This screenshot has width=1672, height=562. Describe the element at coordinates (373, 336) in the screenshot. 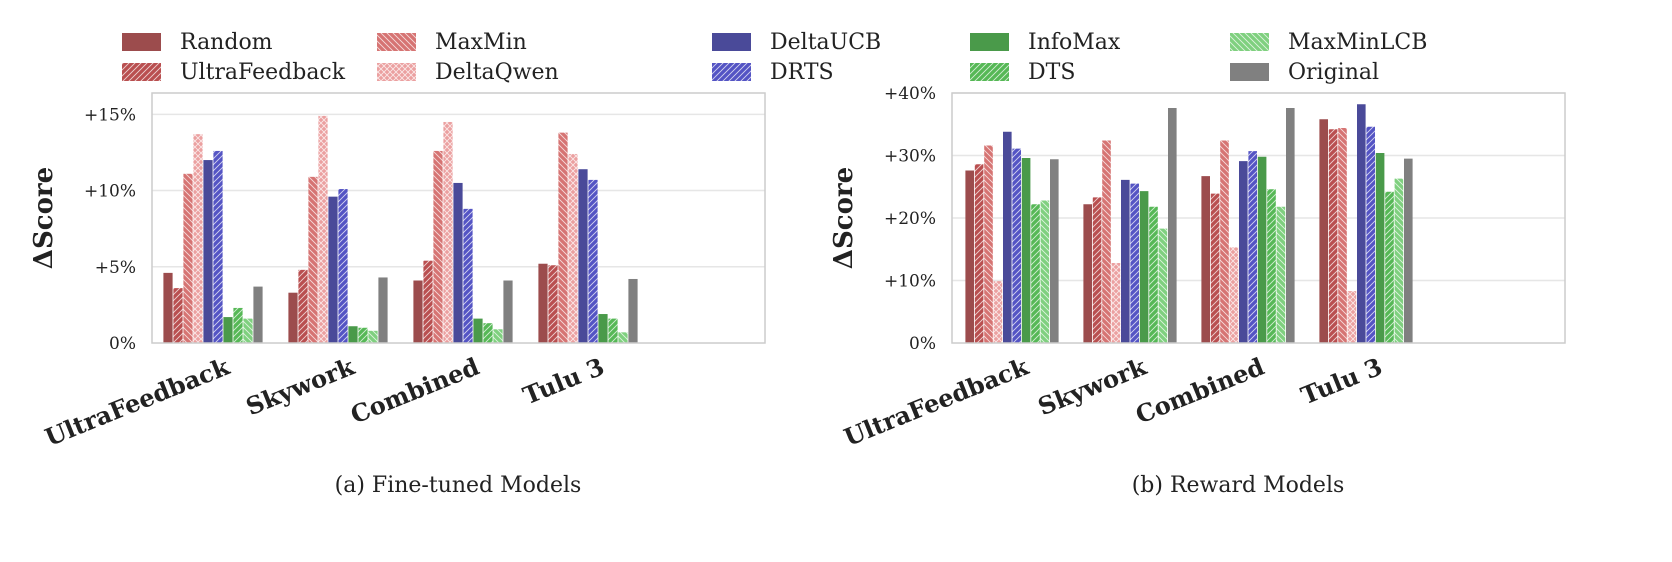

I see `bar-maxminlcb-skywork` at that location.